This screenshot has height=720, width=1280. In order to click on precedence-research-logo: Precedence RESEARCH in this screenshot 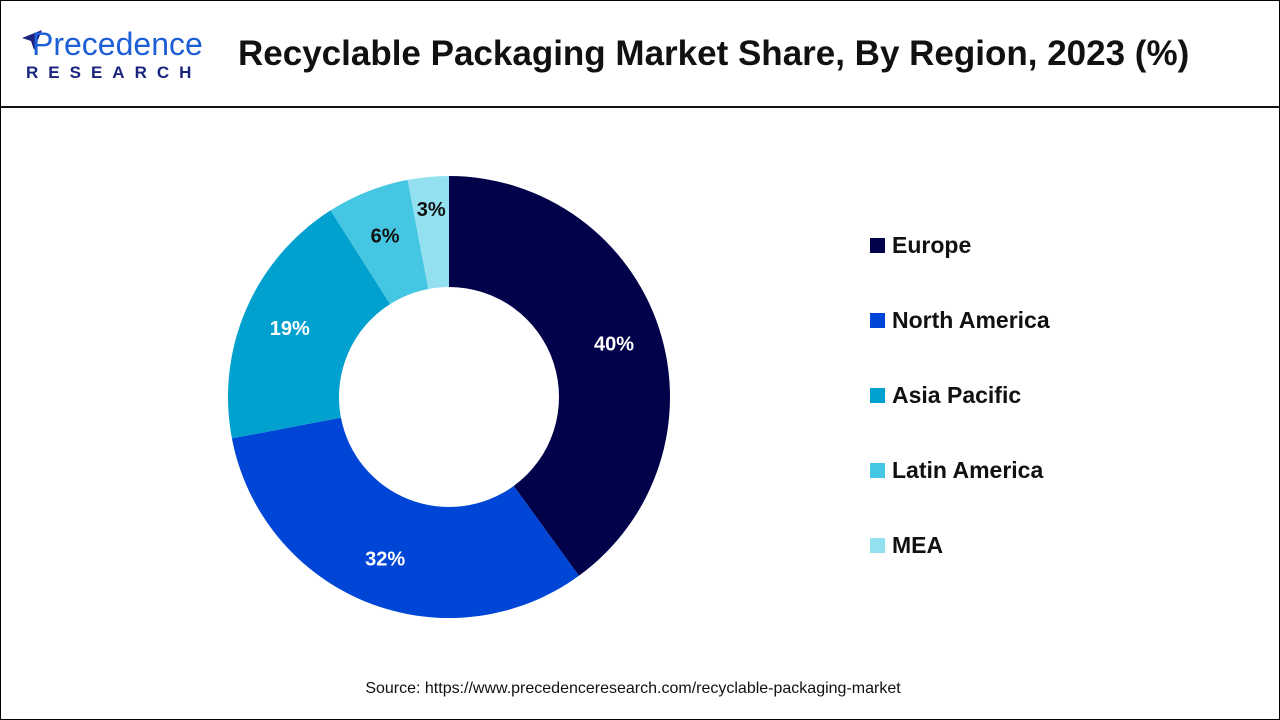, I will do `click(122, 56)`.